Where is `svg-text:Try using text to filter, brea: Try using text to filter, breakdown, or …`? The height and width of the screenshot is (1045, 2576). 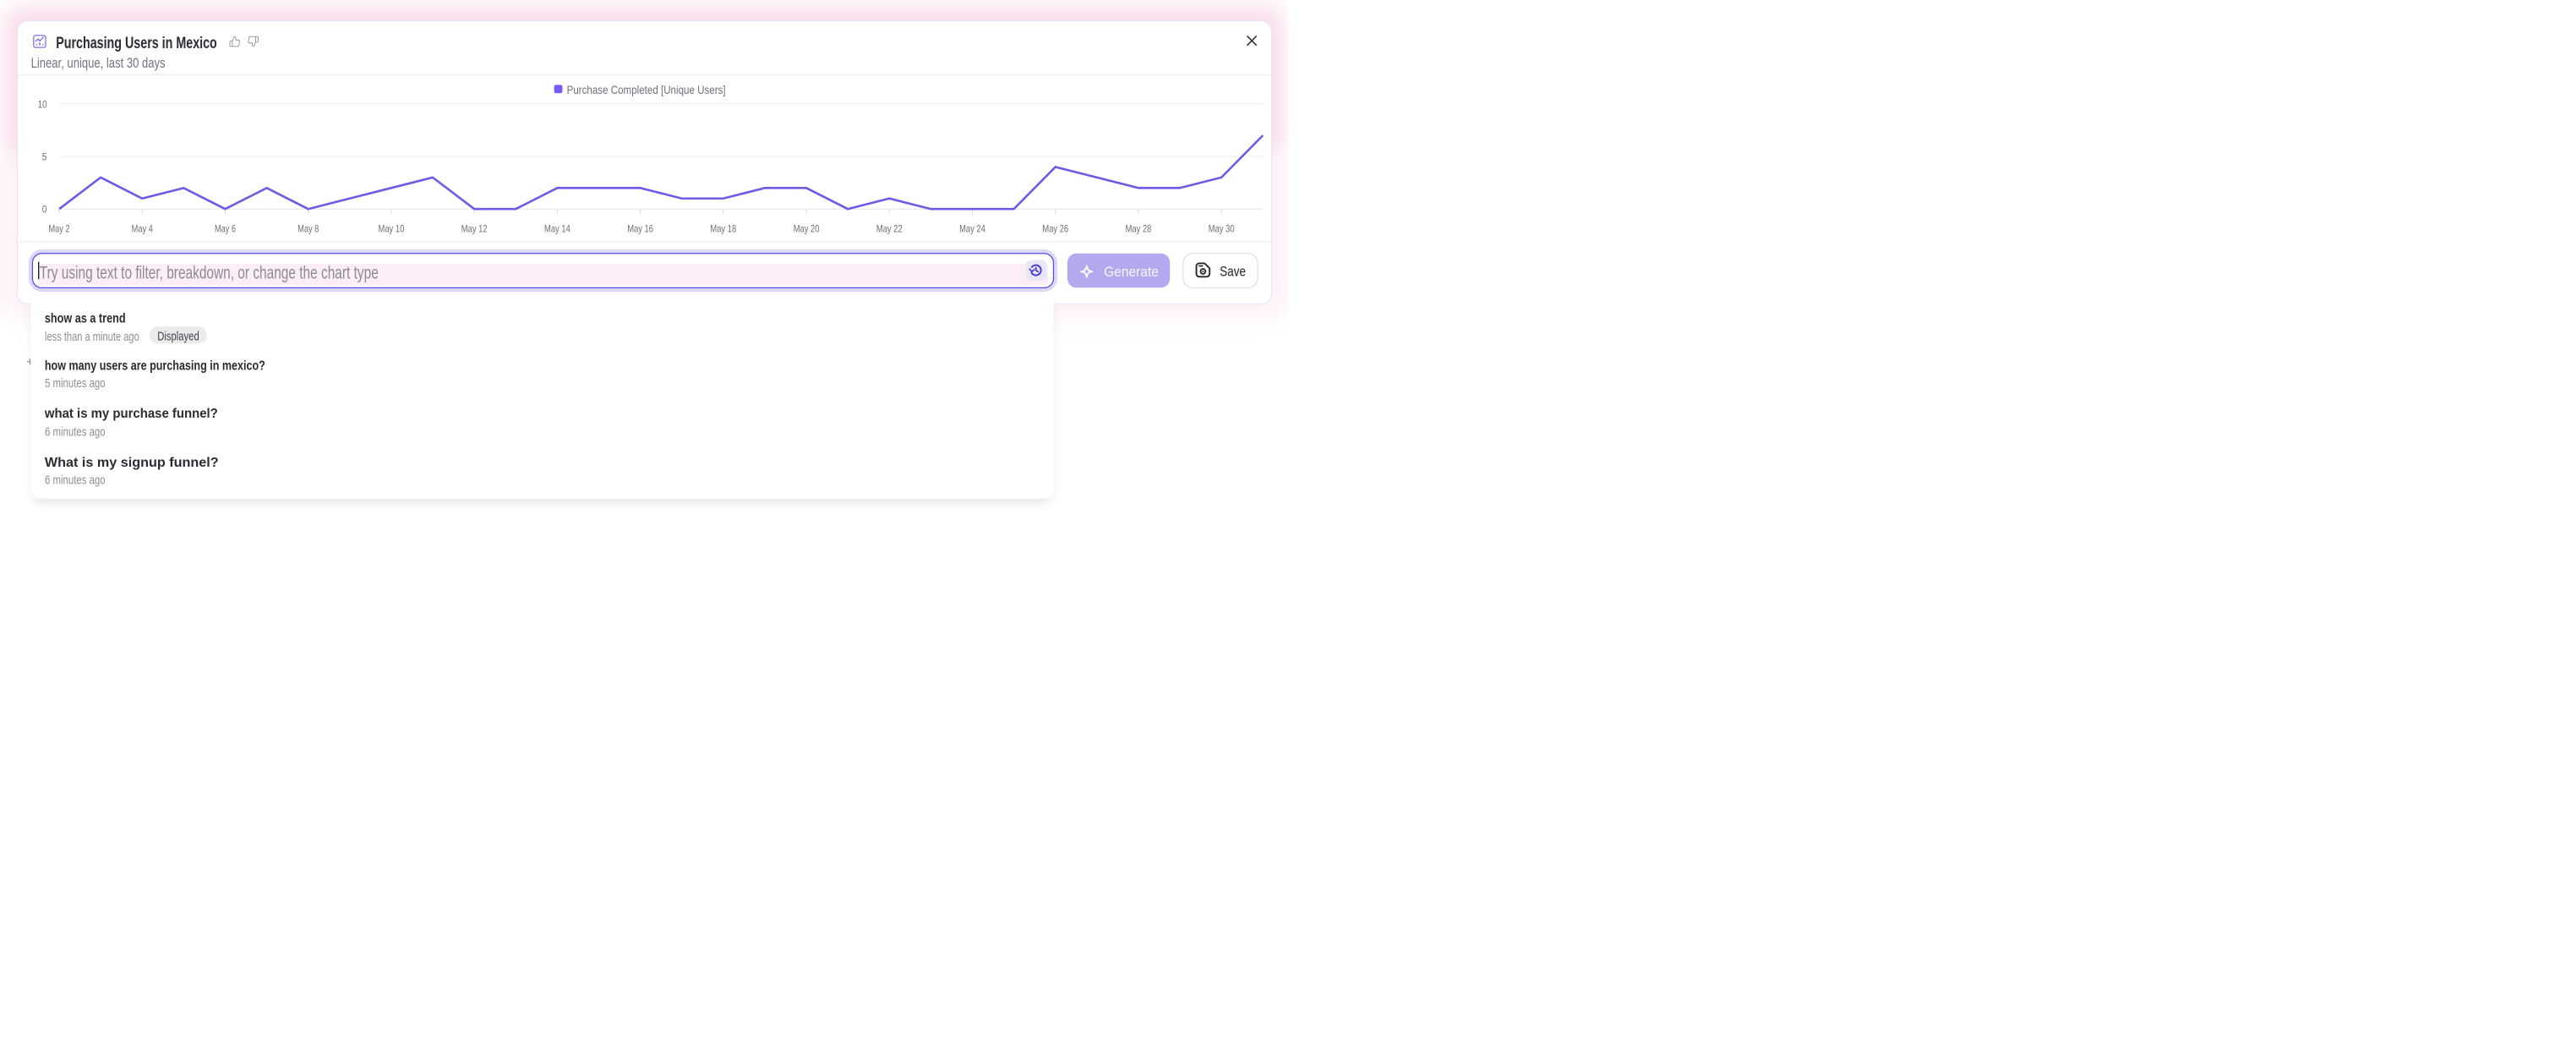
svg-text:Try using text to filter, brea: Try using text to filter, breakdown, or … is located at coordinates (209, 272).